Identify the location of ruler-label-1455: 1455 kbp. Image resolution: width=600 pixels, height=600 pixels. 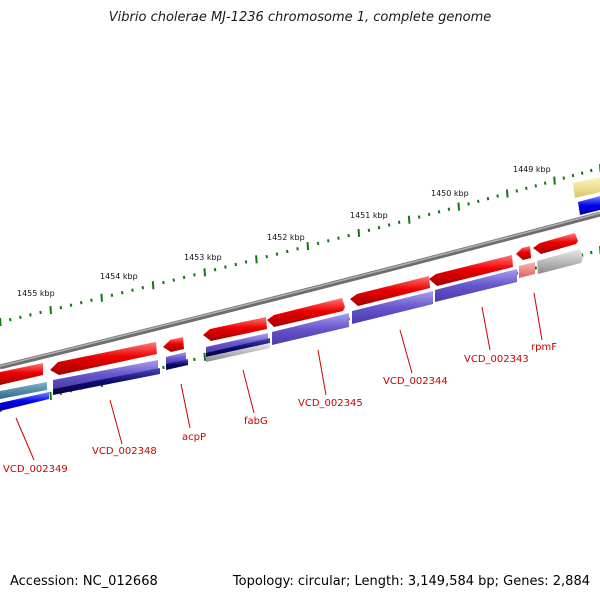
(36, 293).